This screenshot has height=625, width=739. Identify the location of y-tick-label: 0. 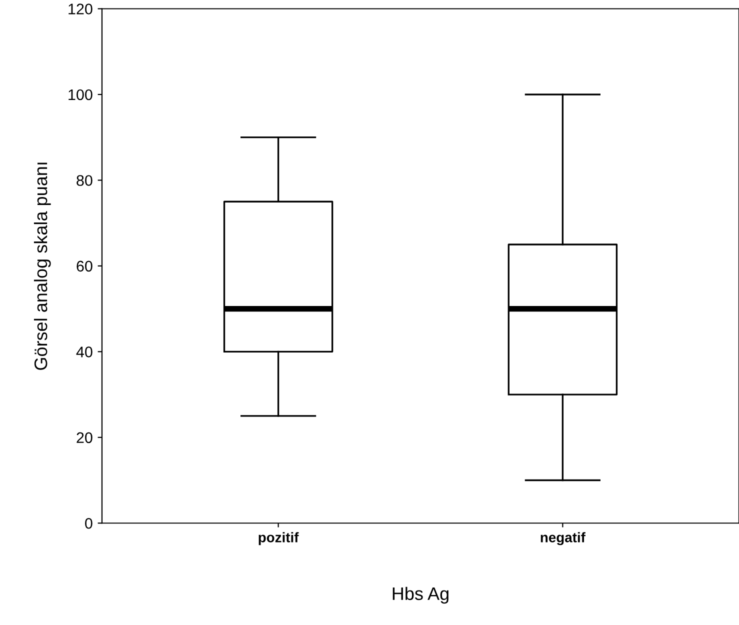
(88, 523).